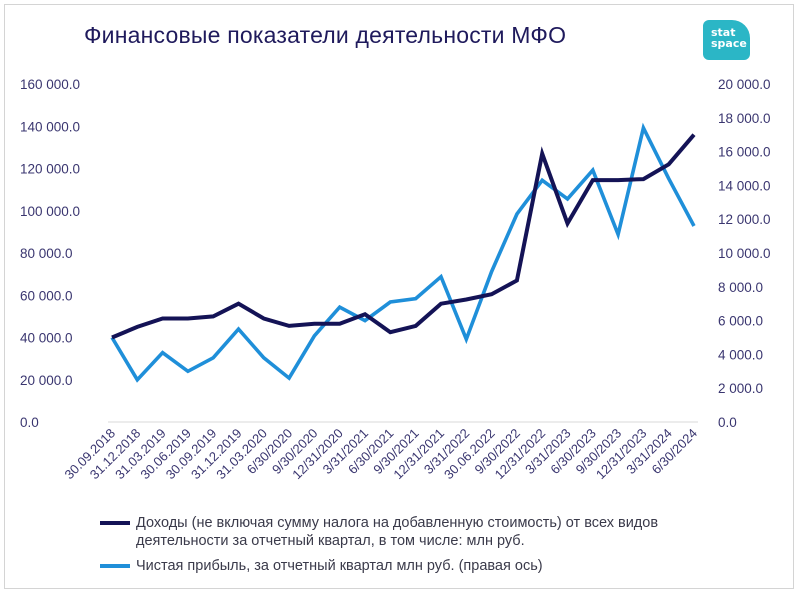  I want to click on left-tick-label: 160 000.0, so click(50, 84).